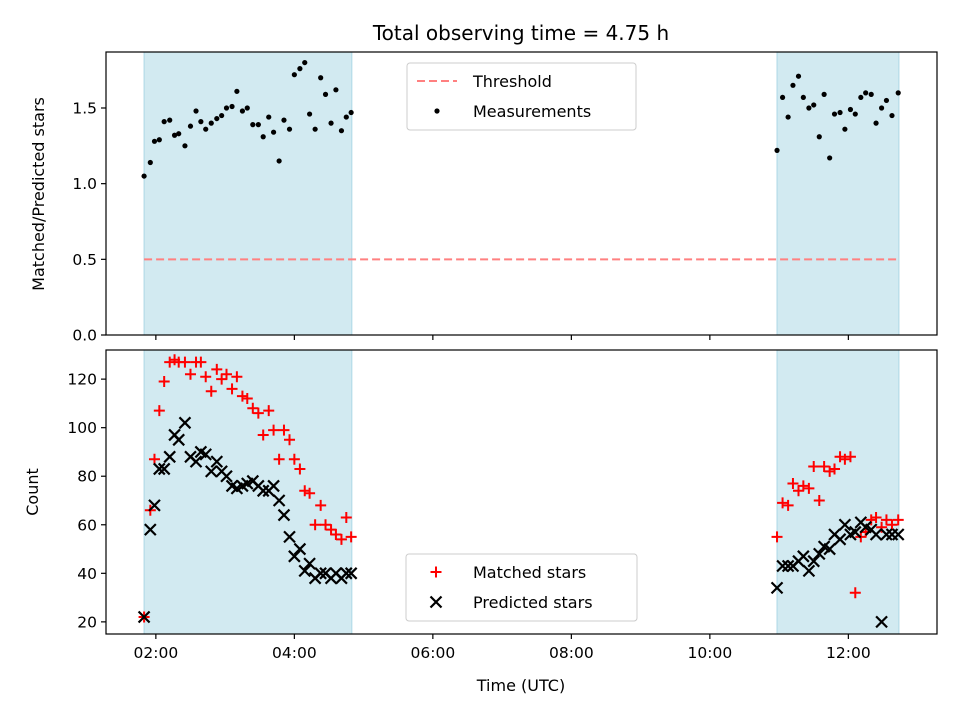 Image resolution: width=960 pixels, height=720 pixels. What do you see at coordinates (87, 574) in the screenshot?
I see `bottom-y-tick-label-1: 40` at bounding box center [87, 574].